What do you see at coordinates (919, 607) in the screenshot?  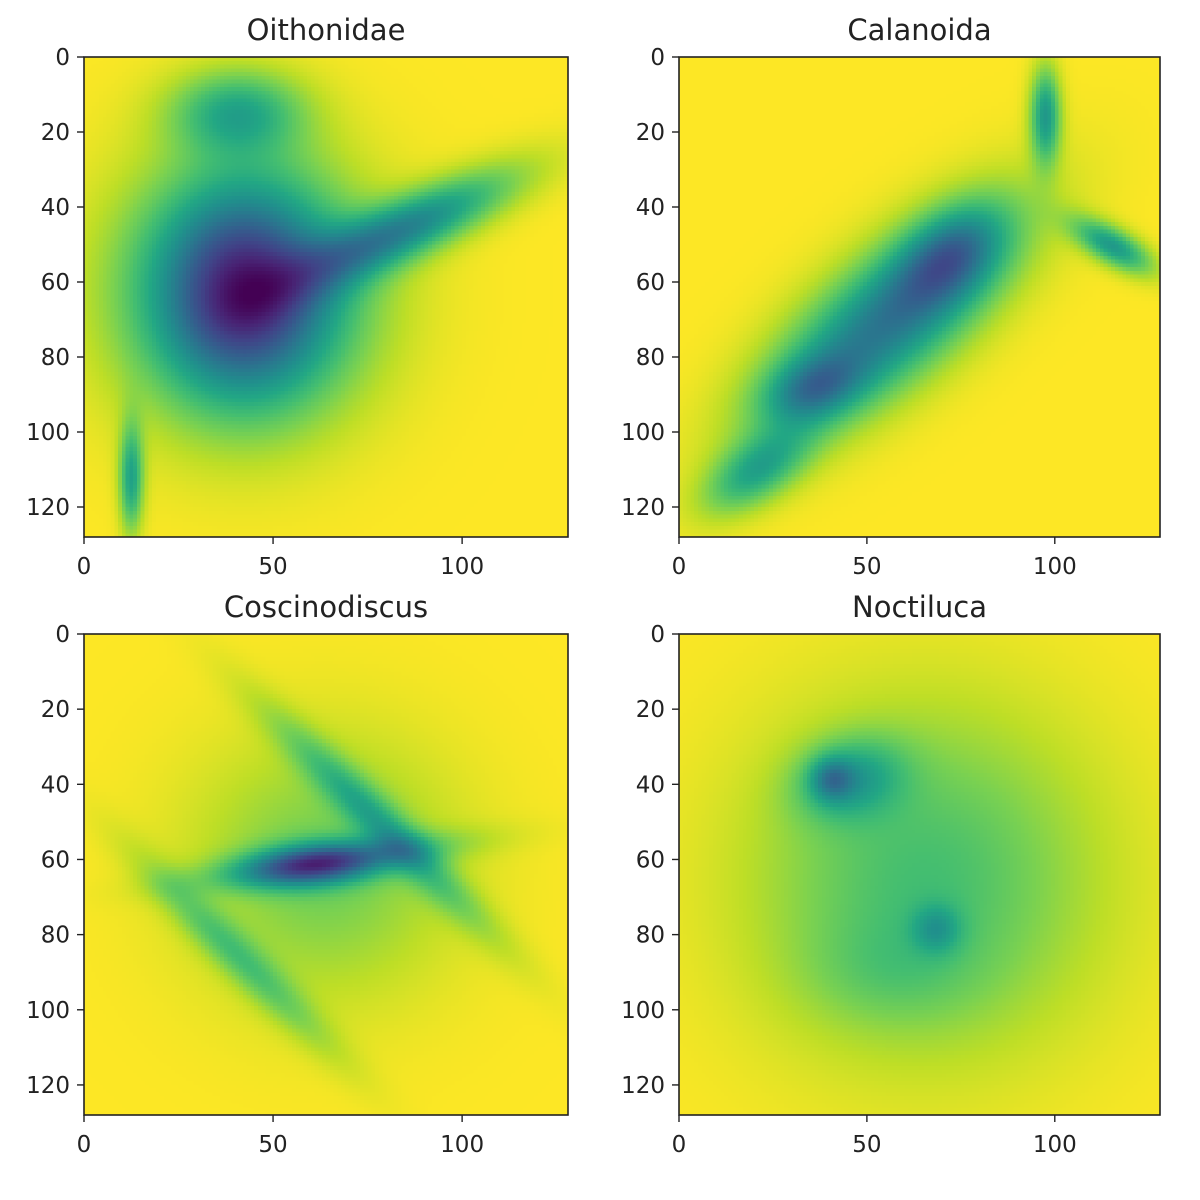 I see `chart-title: Noctiluca` at bounding box center [919, 607].